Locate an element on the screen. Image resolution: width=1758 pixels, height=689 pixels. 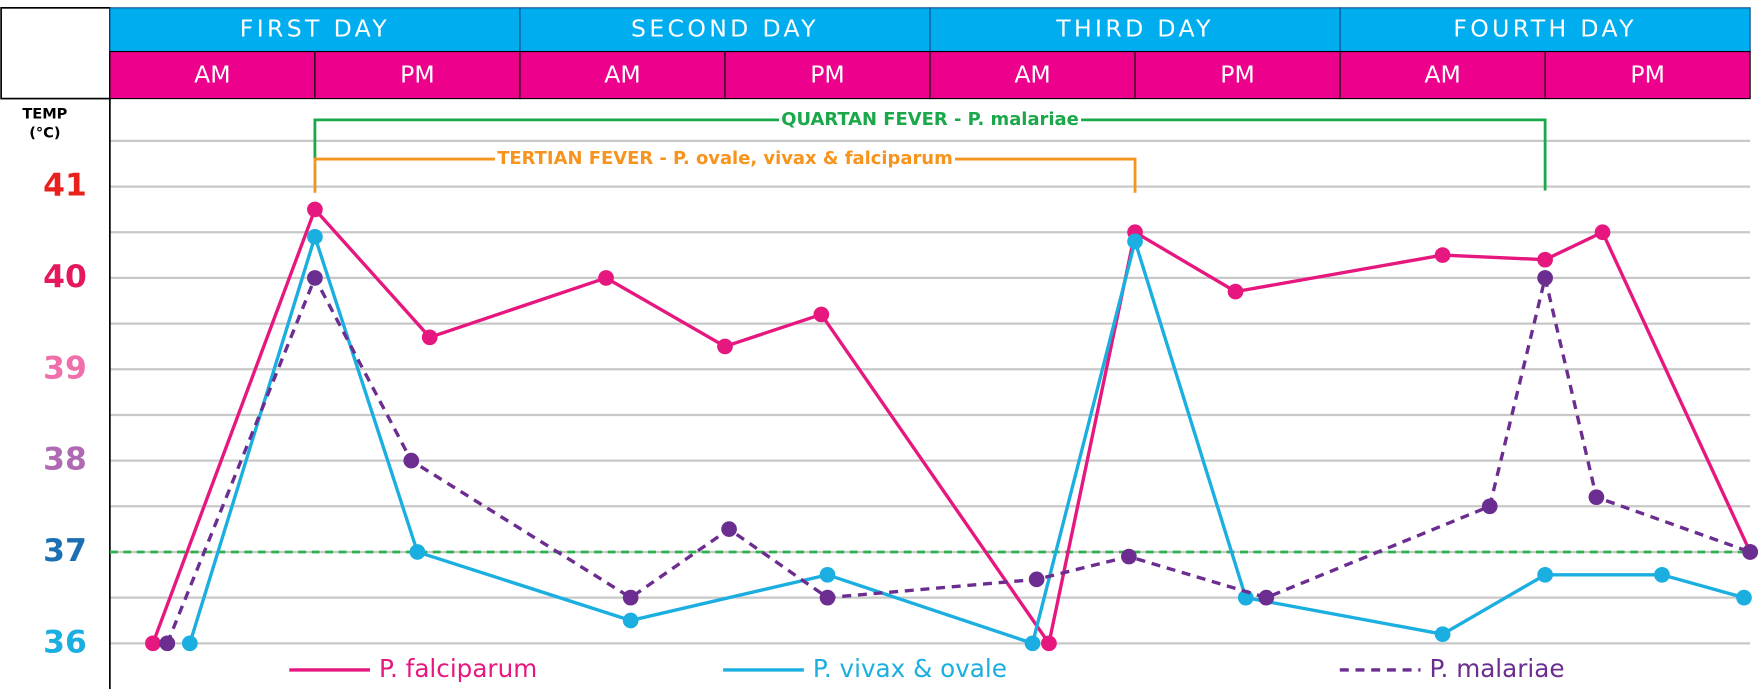
day-label: FOURTH DAY is located at coordinates (1544, 29).